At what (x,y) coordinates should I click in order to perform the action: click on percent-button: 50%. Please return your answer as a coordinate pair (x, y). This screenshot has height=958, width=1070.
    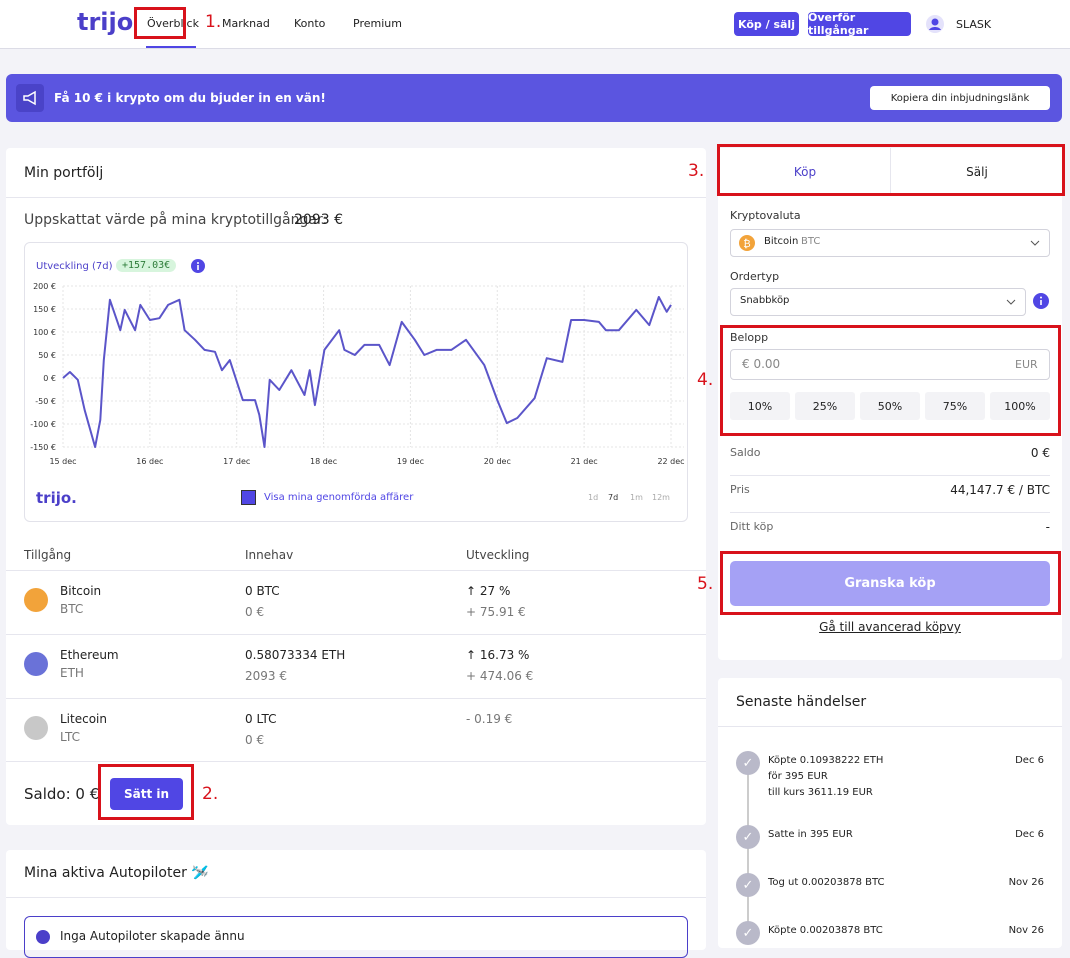
    Looking at the image, I should click on (890, 406).